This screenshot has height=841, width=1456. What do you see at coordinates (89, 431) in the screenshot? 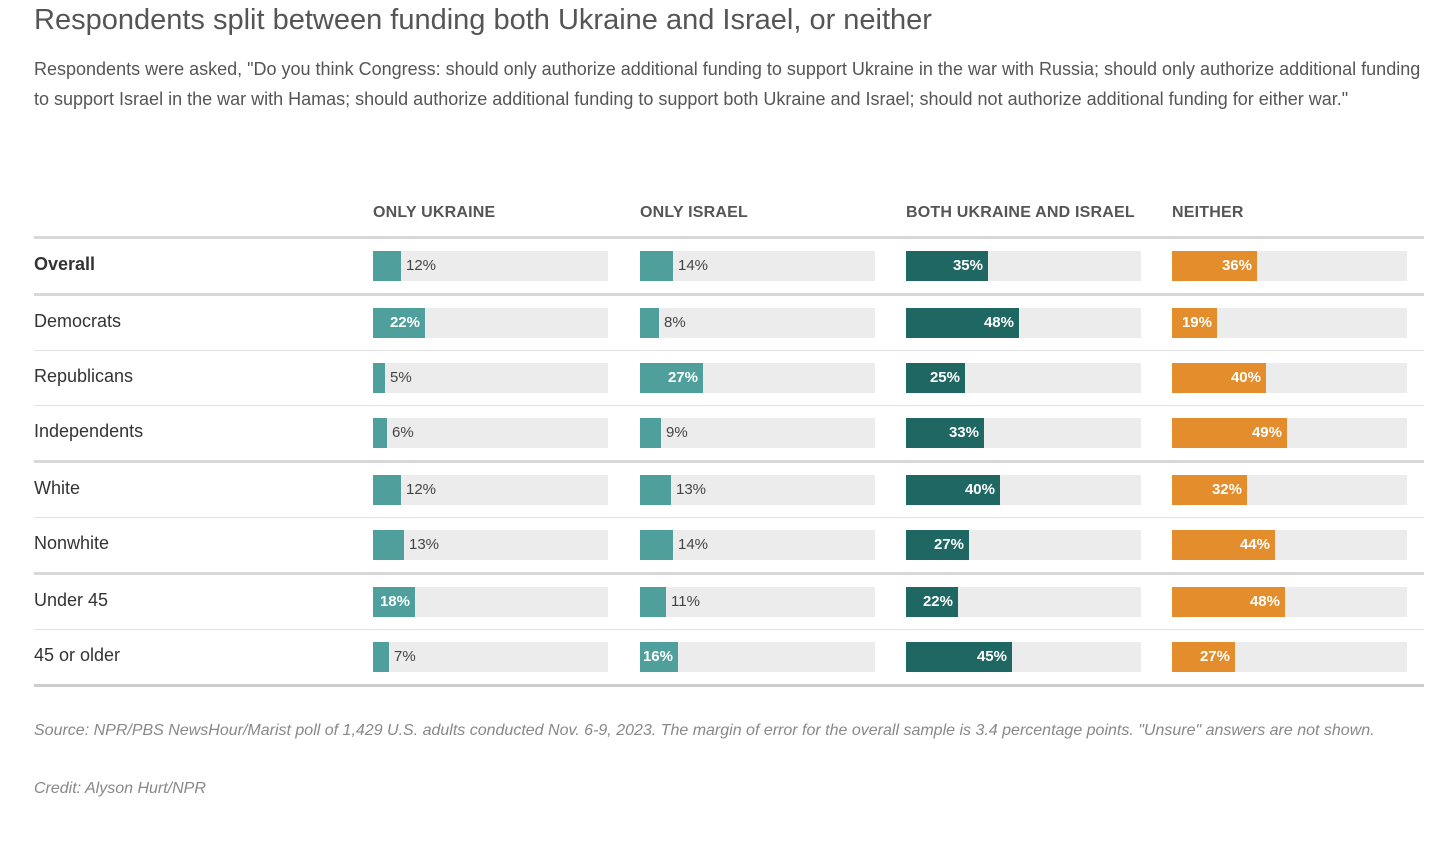
I see `row-label: Independents` at bounding box center [89, 431].